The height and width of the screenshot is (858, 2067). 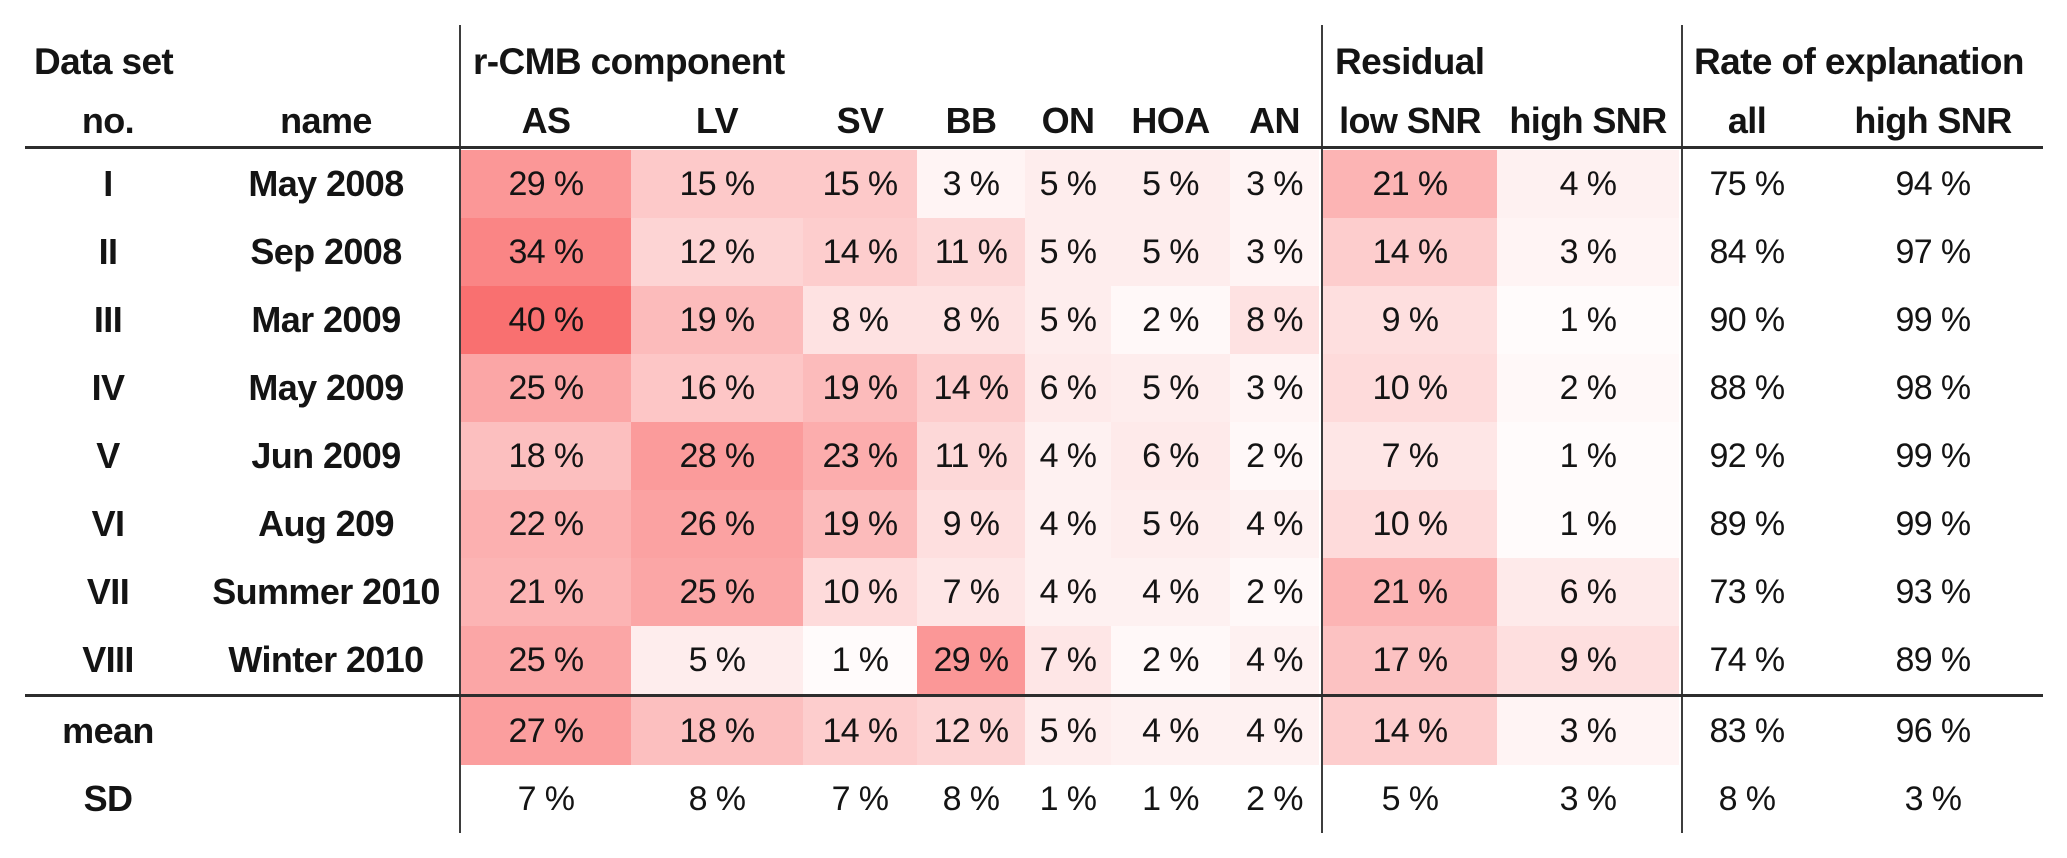 What do you see at coordinates (1410, 184) in the screenshot?
I see `cell-i-residual-low-snr: 21 %` at bounding box center [1410, 184].